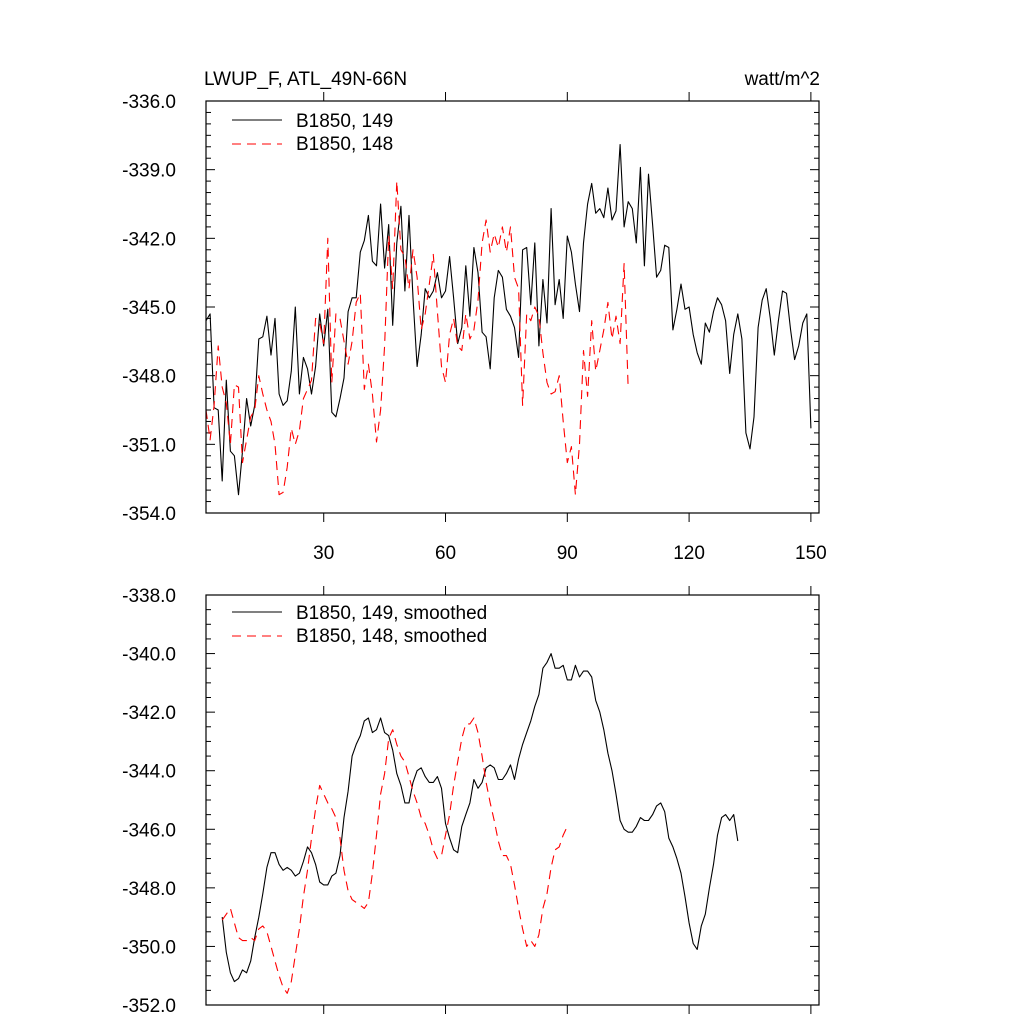  Describe the element at coordinates (149, 171) in the screenshot. I see `y-tick-label: -339.0` at that location.